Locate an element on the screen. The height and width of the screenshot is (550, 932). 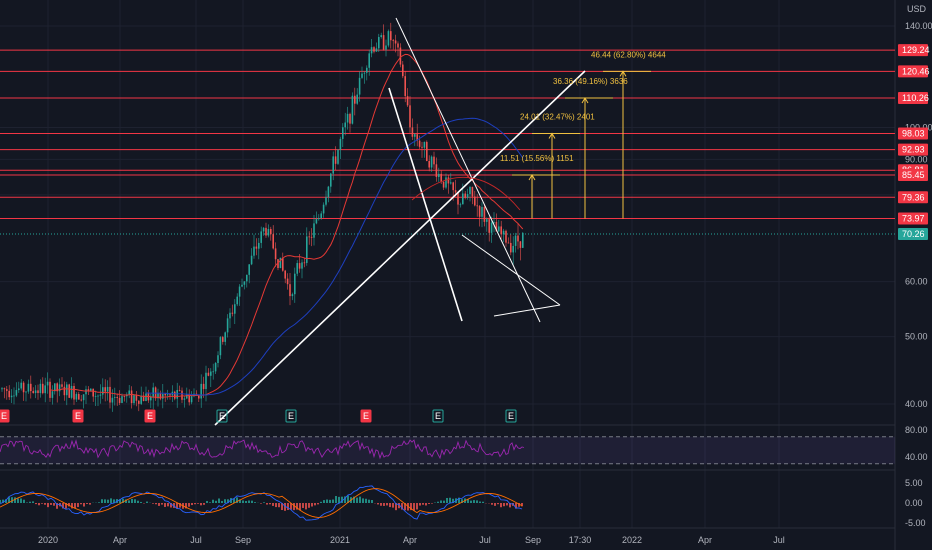
wedge-upper-line is located at coordinates (511, 270).